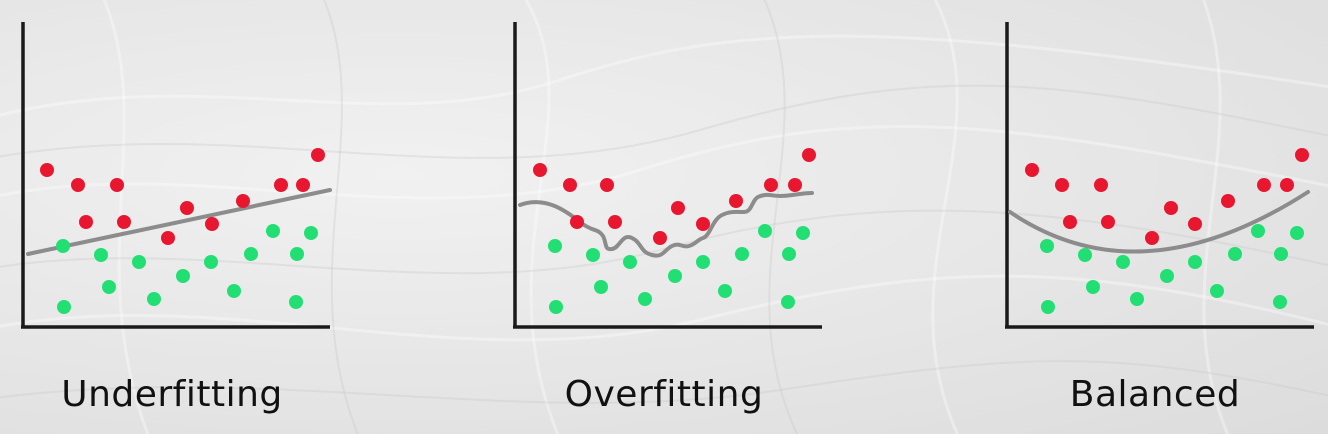  Describe the element at coordinates (1159, 222) in the screenshot. I see `fit-curve-quadratic` at that location.